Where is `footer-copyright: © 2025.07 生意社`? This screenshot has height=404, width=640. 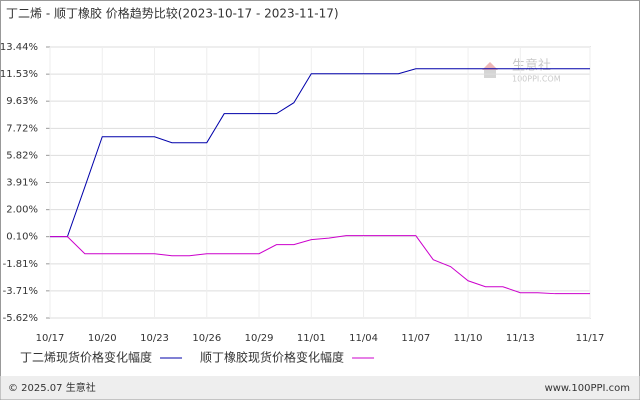
footer-copyright: © 2025.07 生意社 is located at coordinates (52, 387).